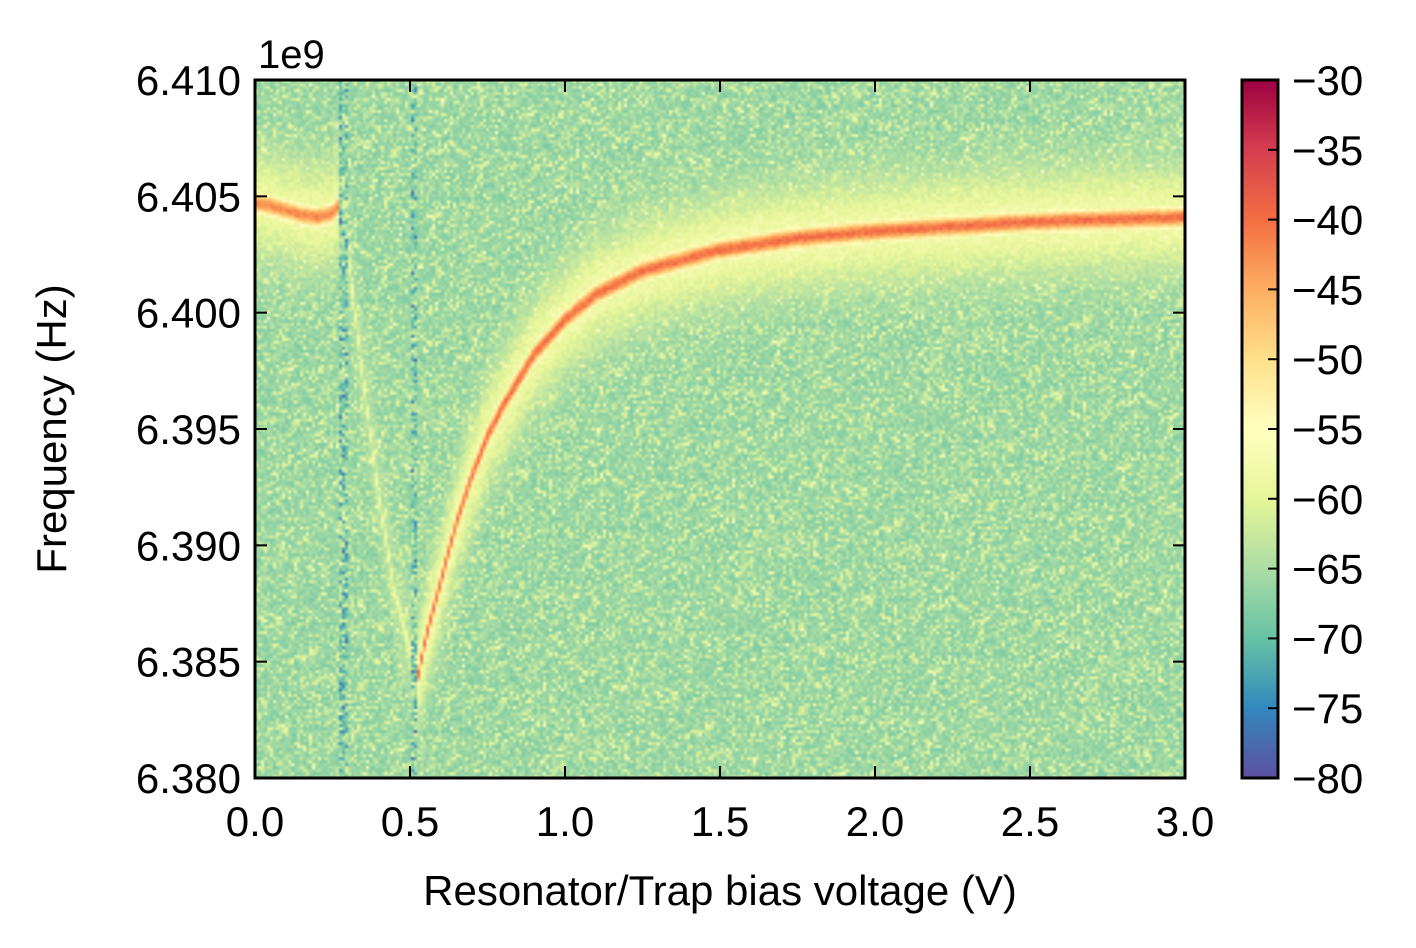 The width and height of the screenshot is (1416, 948). What do you see at coordinates (1327, 429) in the screenshot?
I see `colorbar-tick-label: −55` at bounding box center [1327, 429].